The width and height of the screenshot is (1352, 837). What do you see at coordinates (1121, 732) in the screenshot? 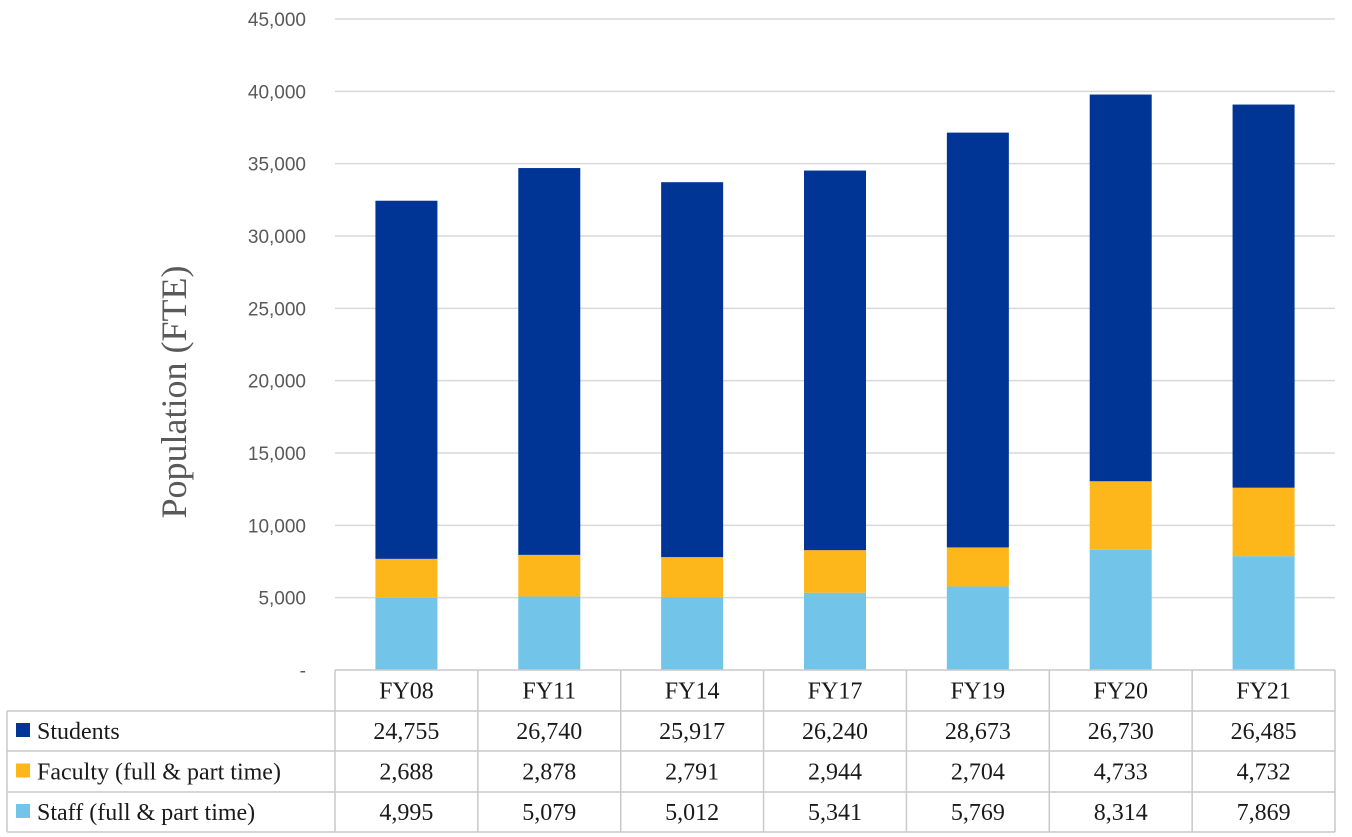
I see `data-label: 26,730` at bounding box center [1121, 732].